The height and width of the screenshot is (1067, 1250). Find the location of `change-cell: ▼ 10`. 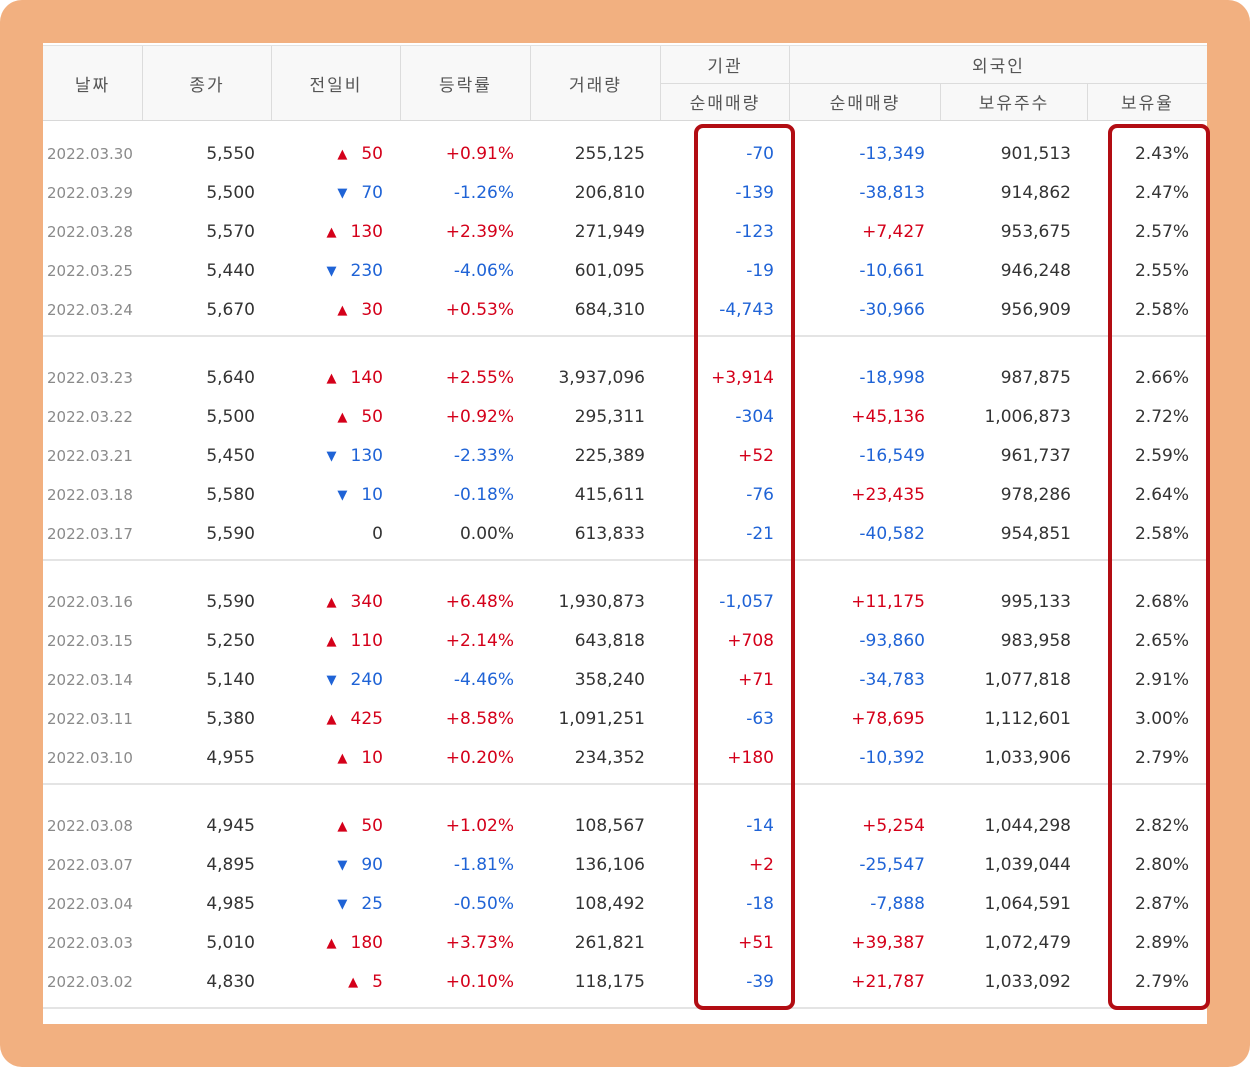

change-cell: ▼ 10 is located at coordinates (328, 495).